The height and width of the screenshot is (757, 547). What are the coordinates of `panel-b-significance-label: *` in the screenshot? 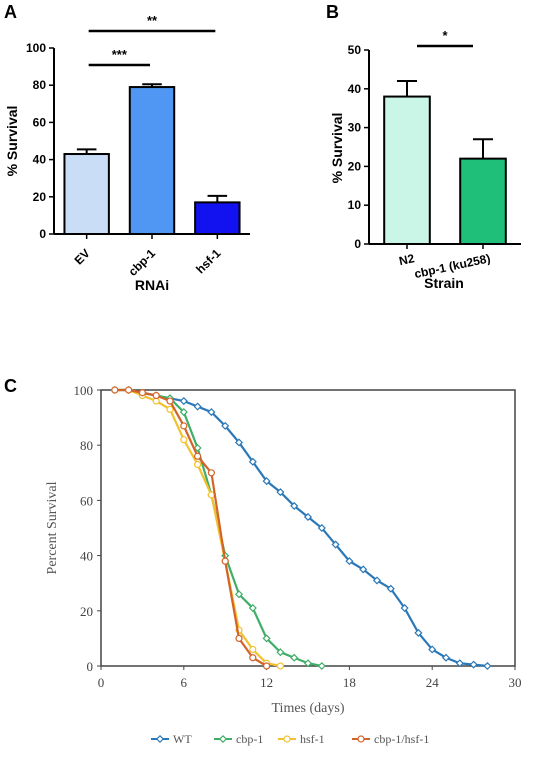 It's located at (445, 35).